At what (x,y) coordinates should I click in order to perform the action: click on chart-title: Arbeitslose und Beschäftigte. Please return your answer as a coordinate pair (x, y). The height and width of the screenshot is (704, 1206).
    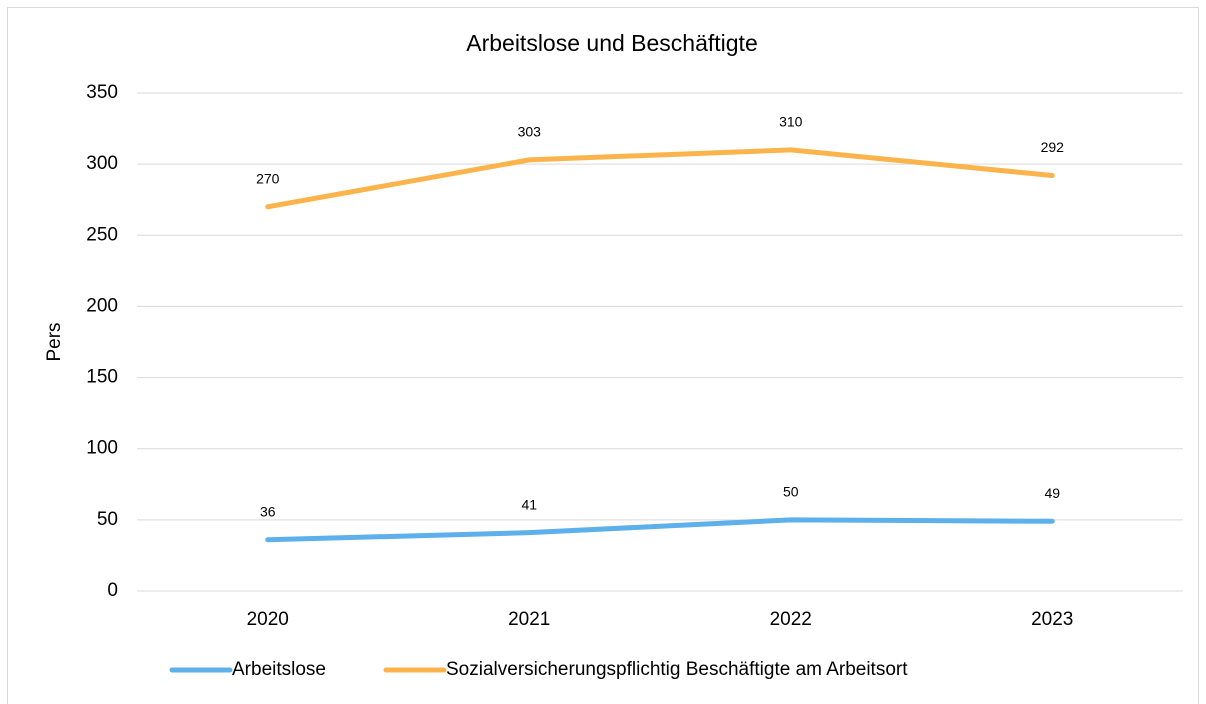
    Looking at the image, I should click on (612, 43).